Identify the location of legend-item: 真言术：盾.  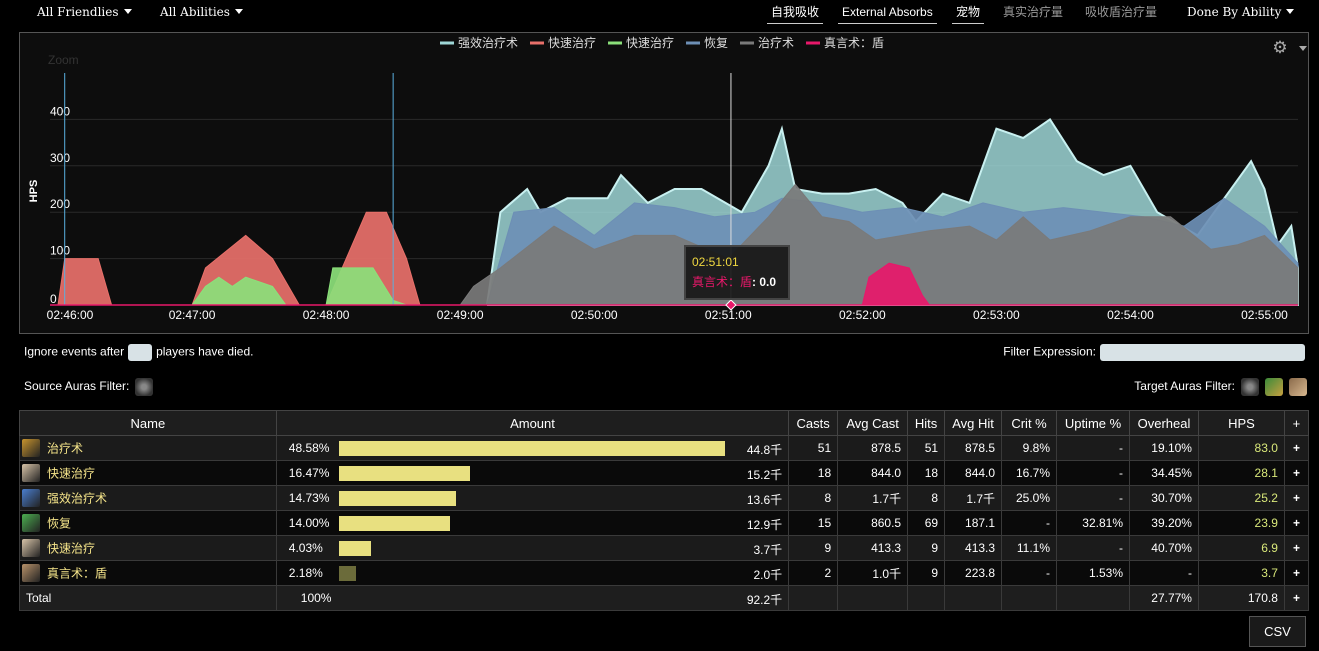
(845, 43).